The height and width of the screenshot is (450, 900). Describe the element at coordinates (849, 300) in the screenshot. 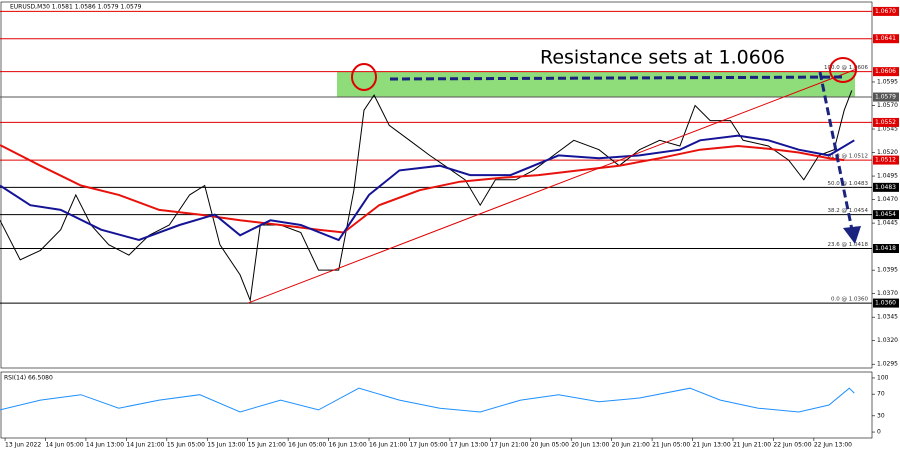

I see `fib-label: 0.0 @ 1.0360` at that location.